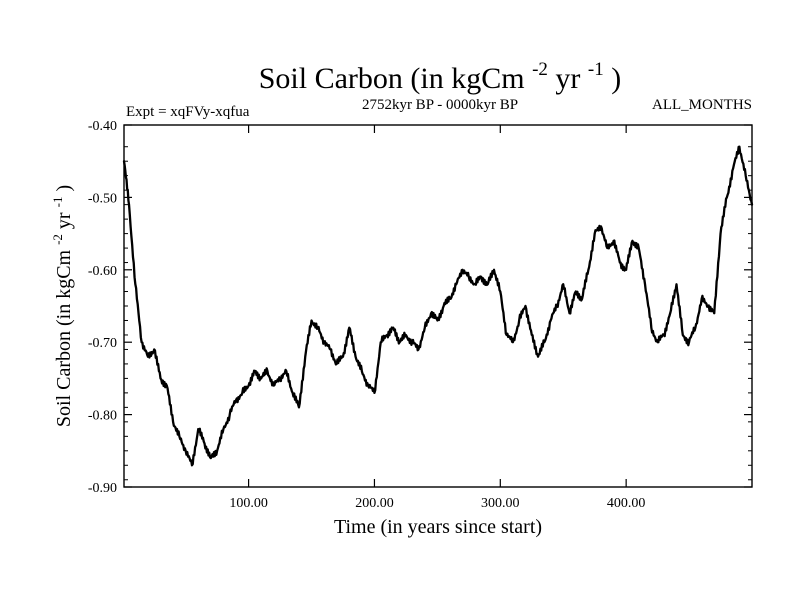 The width and height of the screenshot is (800, 600). What do you see at coordinates (102, 488) in the screenshot?
I see `y-tick-label: -0.90` at bounding box center [102, 488].